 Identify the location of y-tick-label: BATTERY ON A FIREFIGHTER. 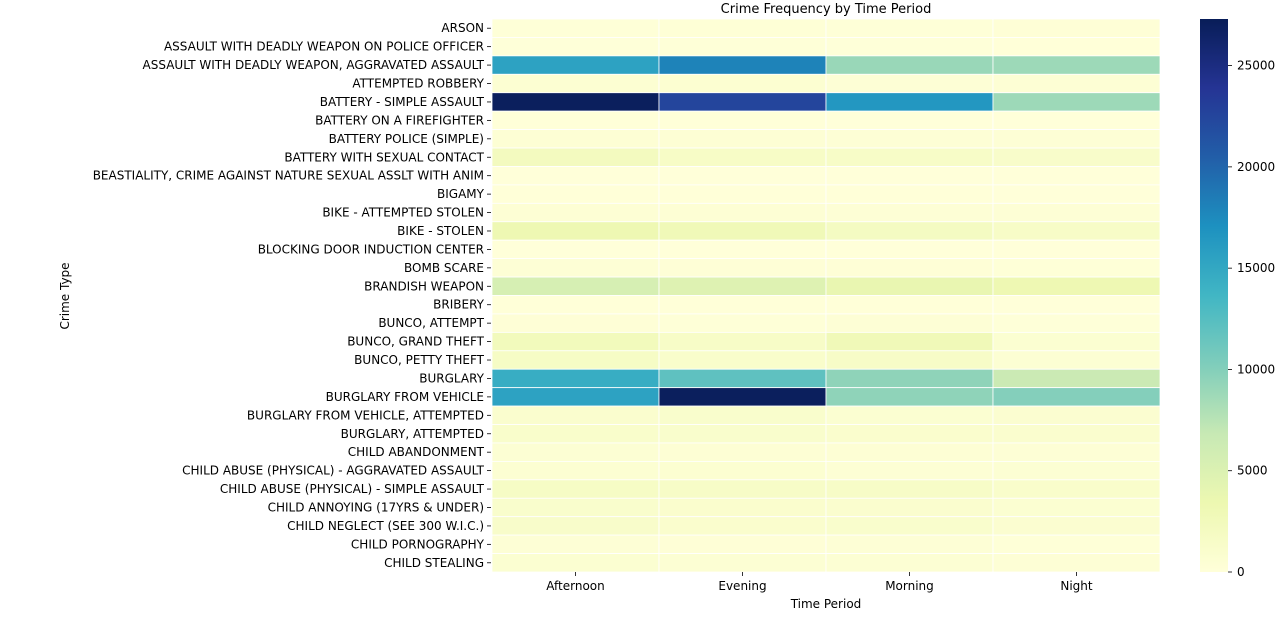
(399, 120).